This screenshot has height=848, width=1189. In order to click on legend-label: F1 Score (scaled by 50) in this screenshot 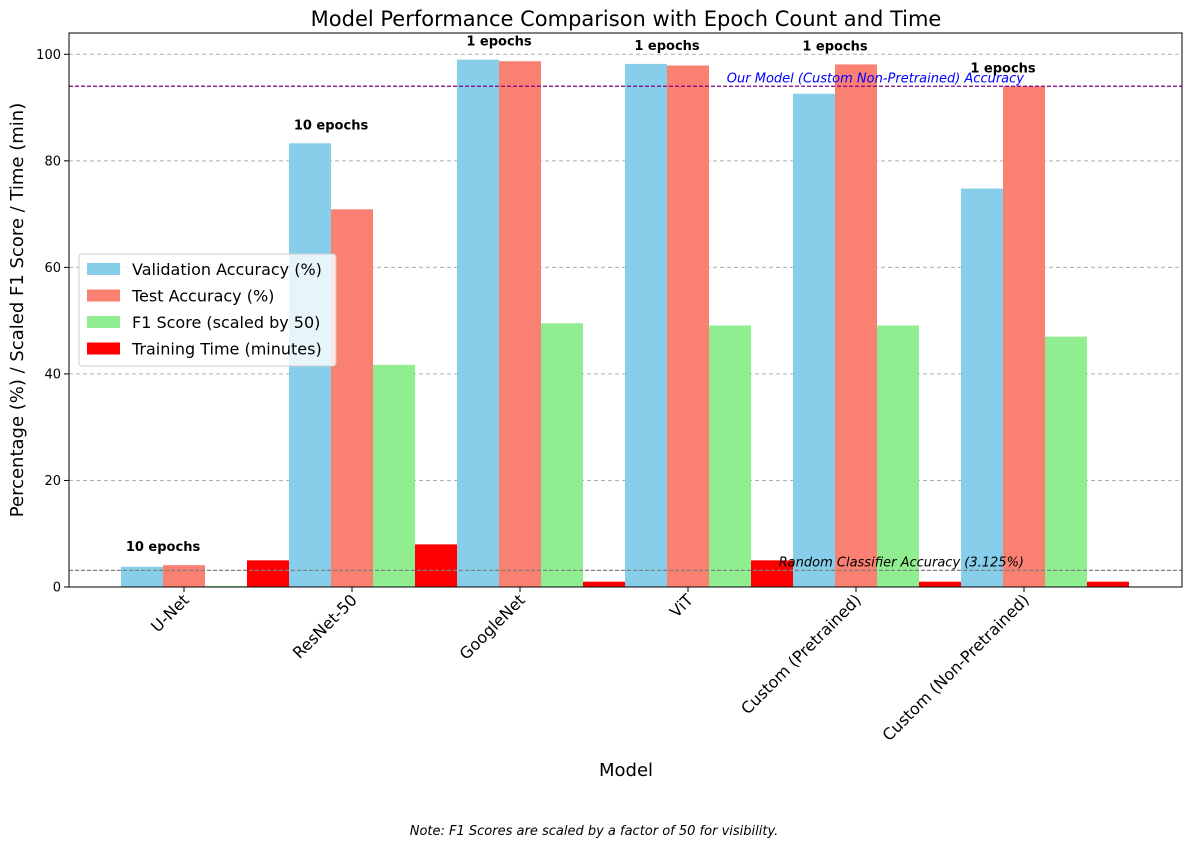, I will do `click(226, 322)`.